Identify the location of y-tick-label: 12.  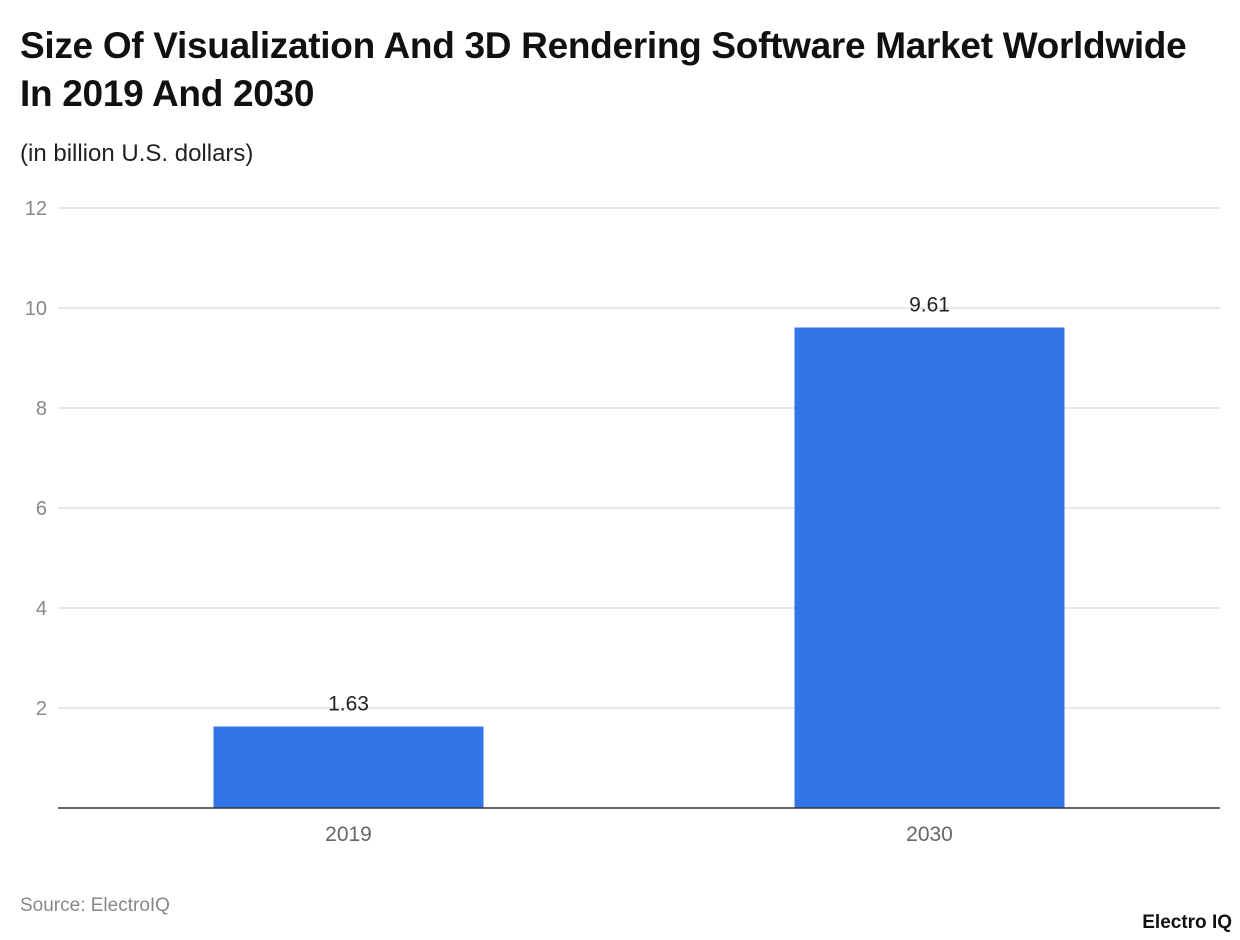
(36, 209).